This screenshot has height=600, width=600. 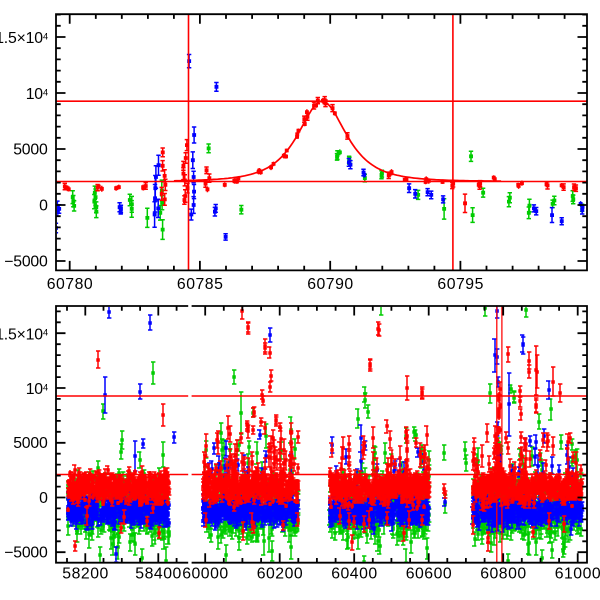 What do you see at coordinates (460, 284) in the screenshot?
I see `svg-text: 60795` at bounding box center [460, 284].